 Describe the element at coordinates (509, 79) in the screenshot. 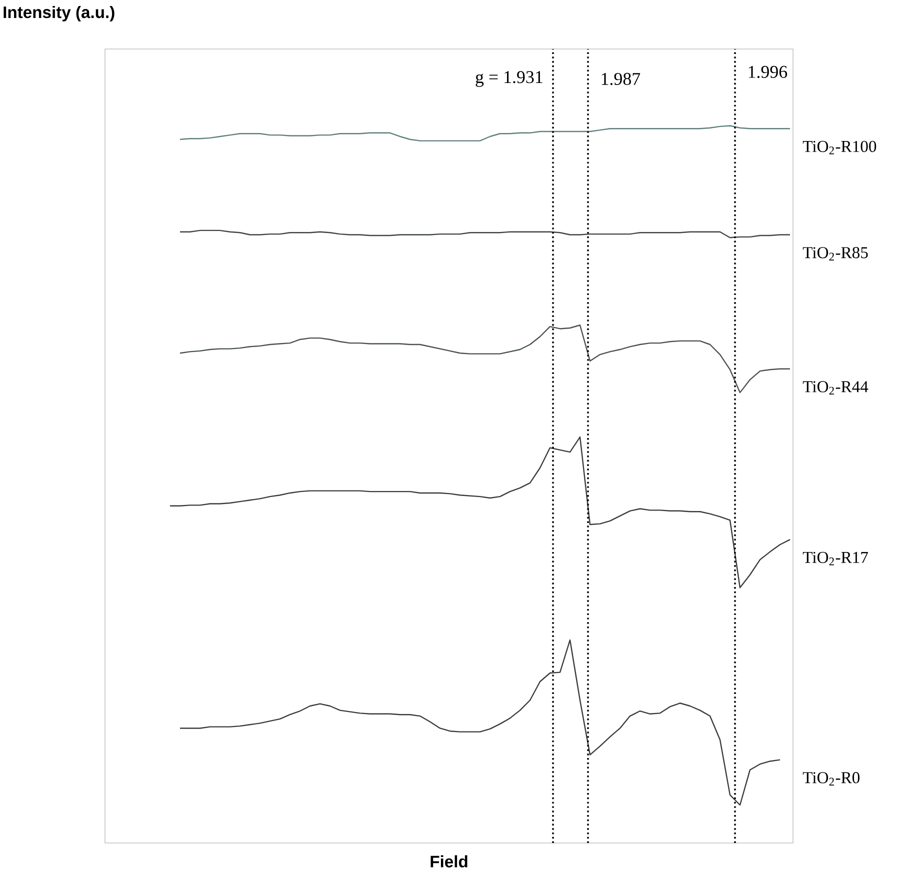

I see `text: g = 1.931` at that location.